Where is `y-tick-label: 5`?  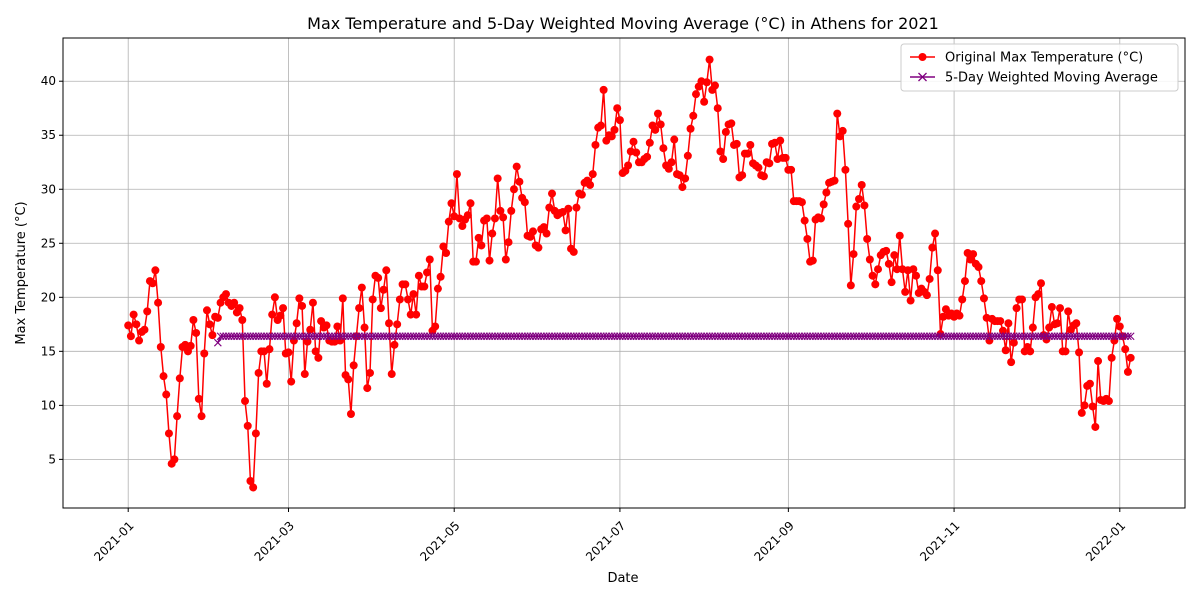
y-tick-label: 5 is located at coordinates (52, 459).